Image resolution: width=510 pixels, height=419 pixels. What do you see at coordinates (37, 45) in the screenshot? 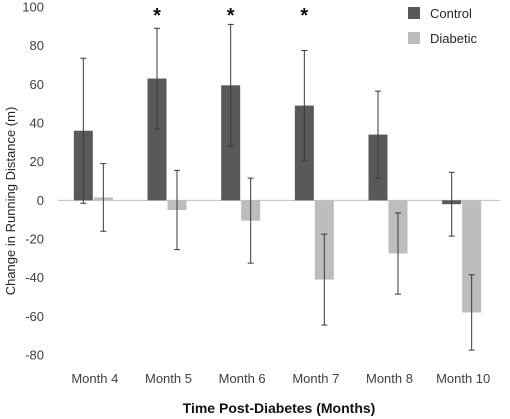
I see `y-tick-label: 80` at bounding box center [37, 45].